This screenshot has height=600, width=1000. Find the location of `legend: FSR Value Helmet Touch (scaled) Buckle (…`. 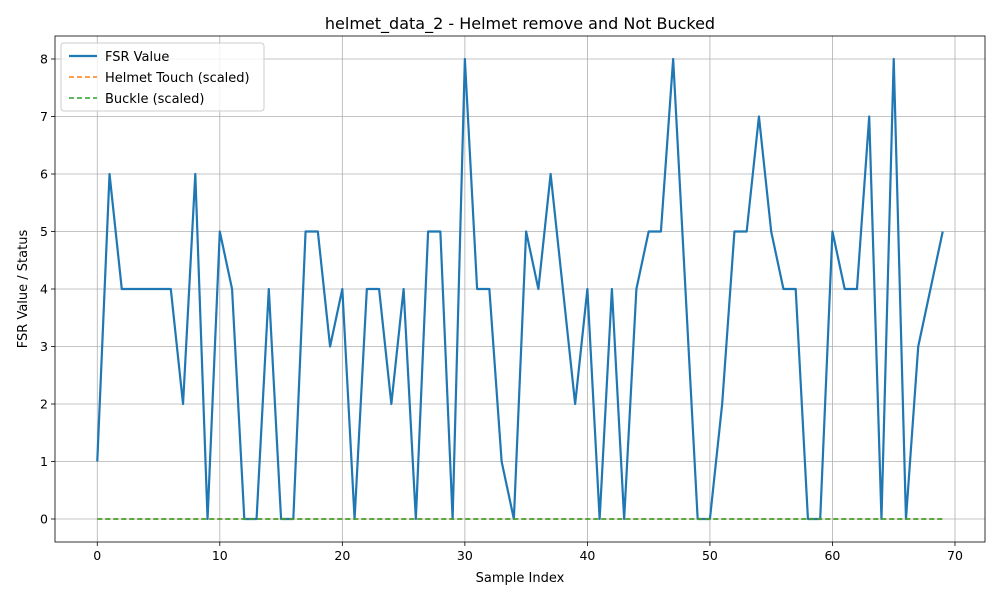

legend: FSR Value Helmet Touch (scaled) Buckle (… is located at coordinates (162, 77).